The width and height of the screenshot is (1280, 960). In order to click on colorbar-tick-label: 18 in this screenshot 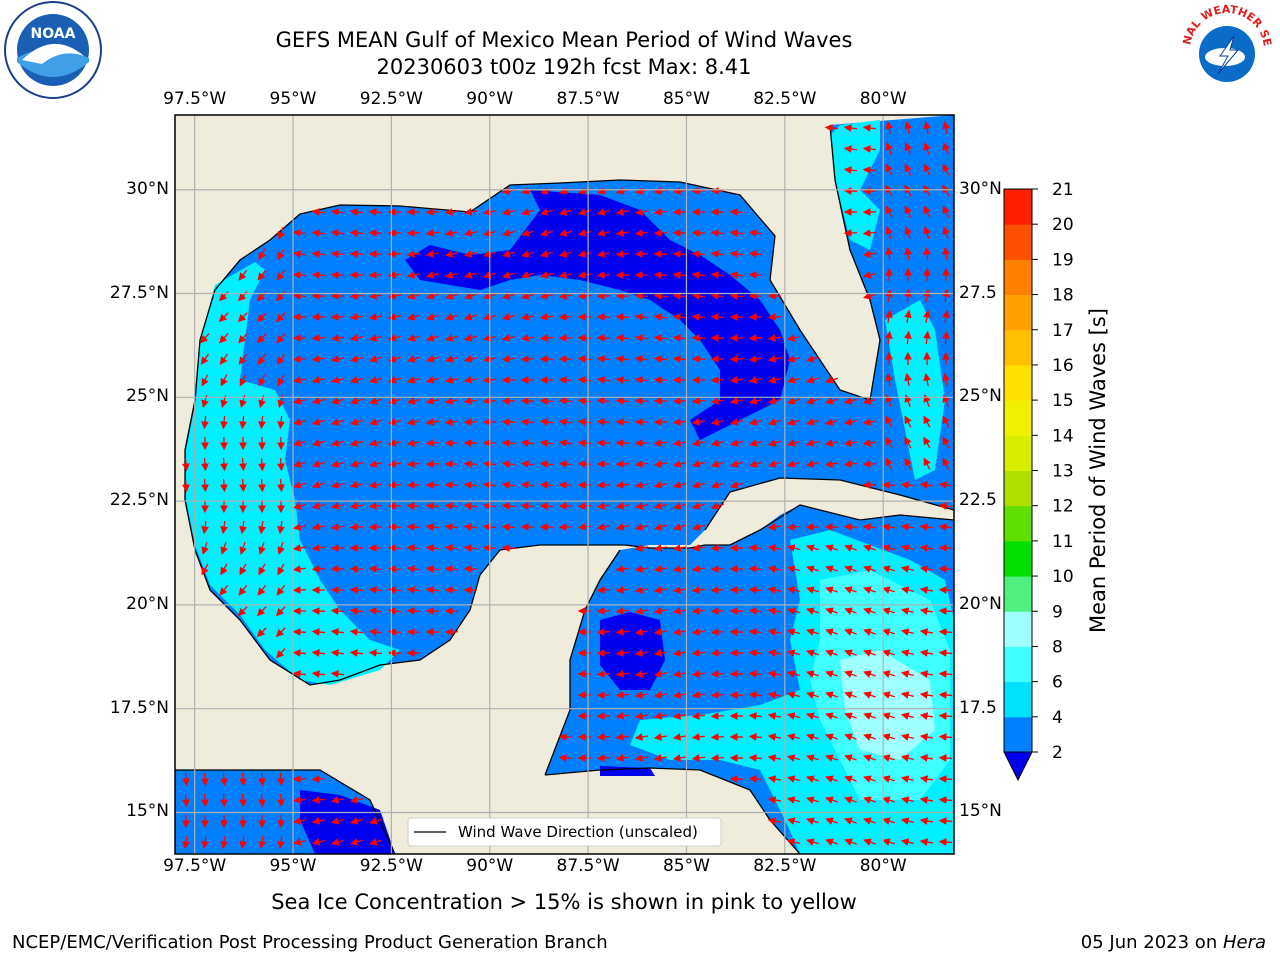, I will do `click(1063, 296)`.